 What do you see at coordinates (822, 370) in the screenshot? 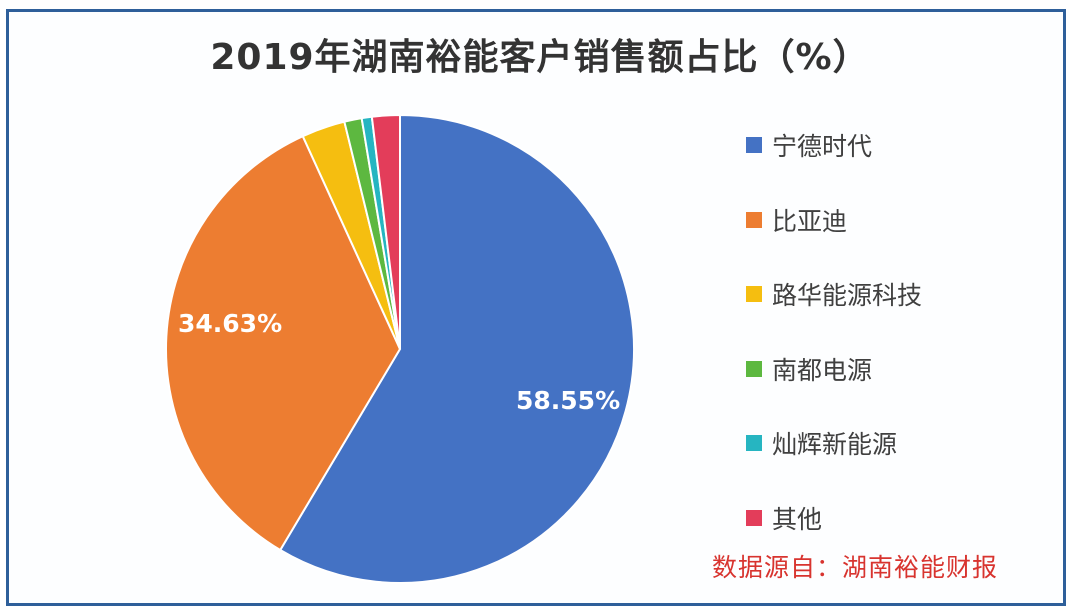
I see `legend-label: 南都电源` at bounding box center [822, 370].